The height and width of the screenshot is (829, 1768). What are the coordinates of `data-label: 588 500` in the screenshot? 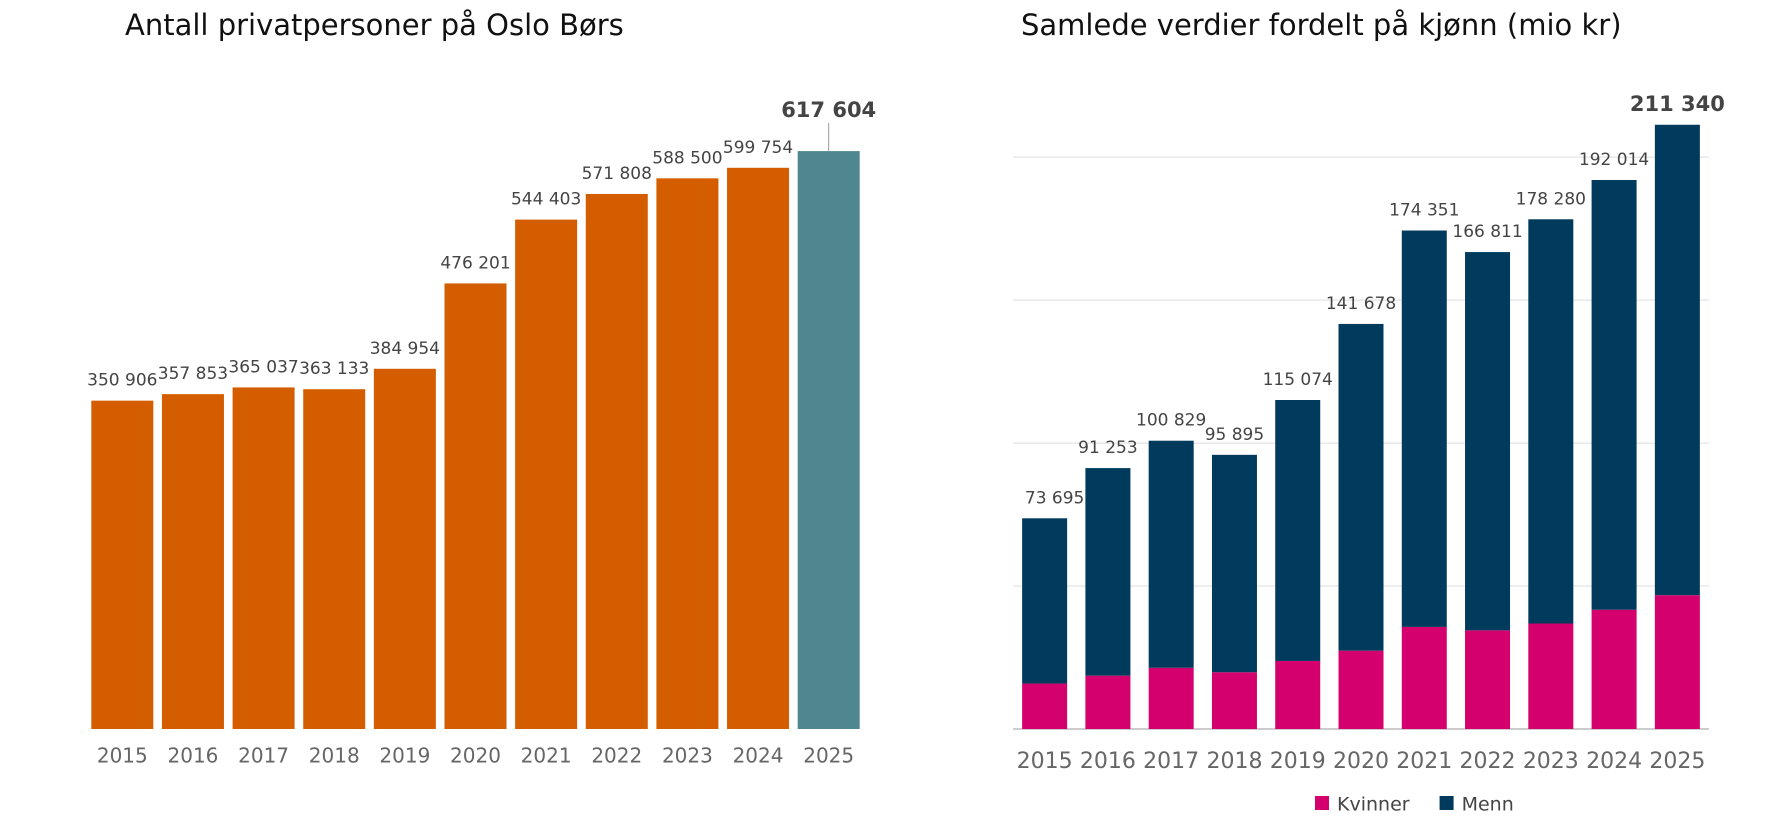 It's located at (687, 158).